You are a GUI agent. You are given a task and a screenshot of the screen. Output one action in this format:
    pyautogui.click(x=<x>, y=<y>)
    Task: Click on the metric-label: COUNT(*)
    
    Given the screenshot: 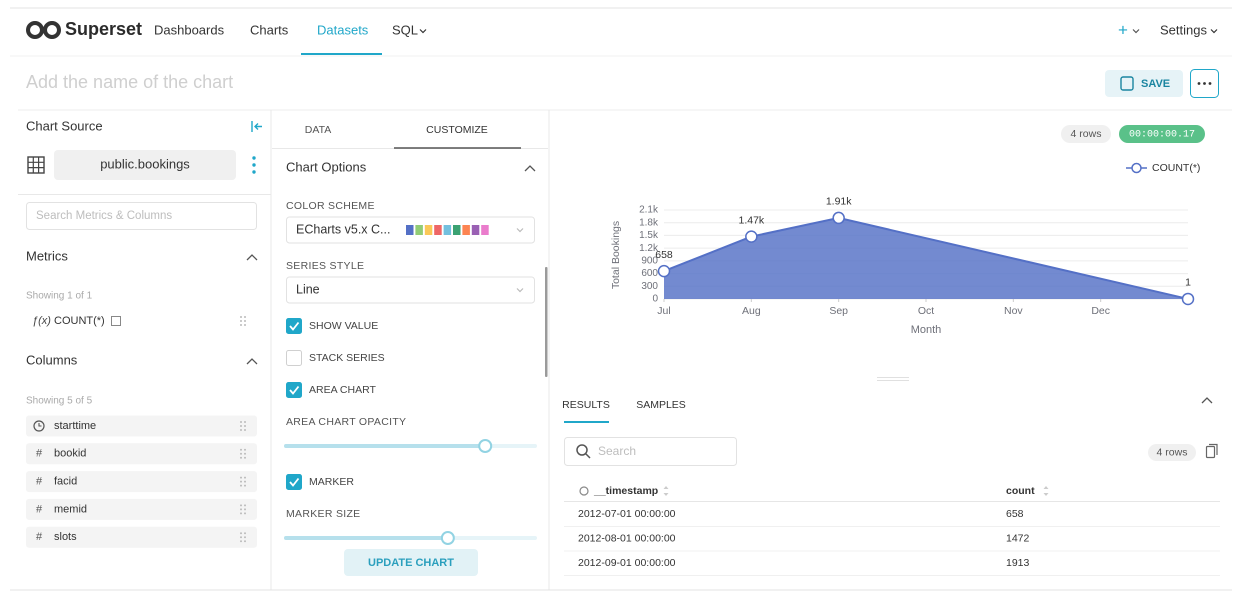 What is the action you would take?
    pyautogui.click(x=79, y=321)
    